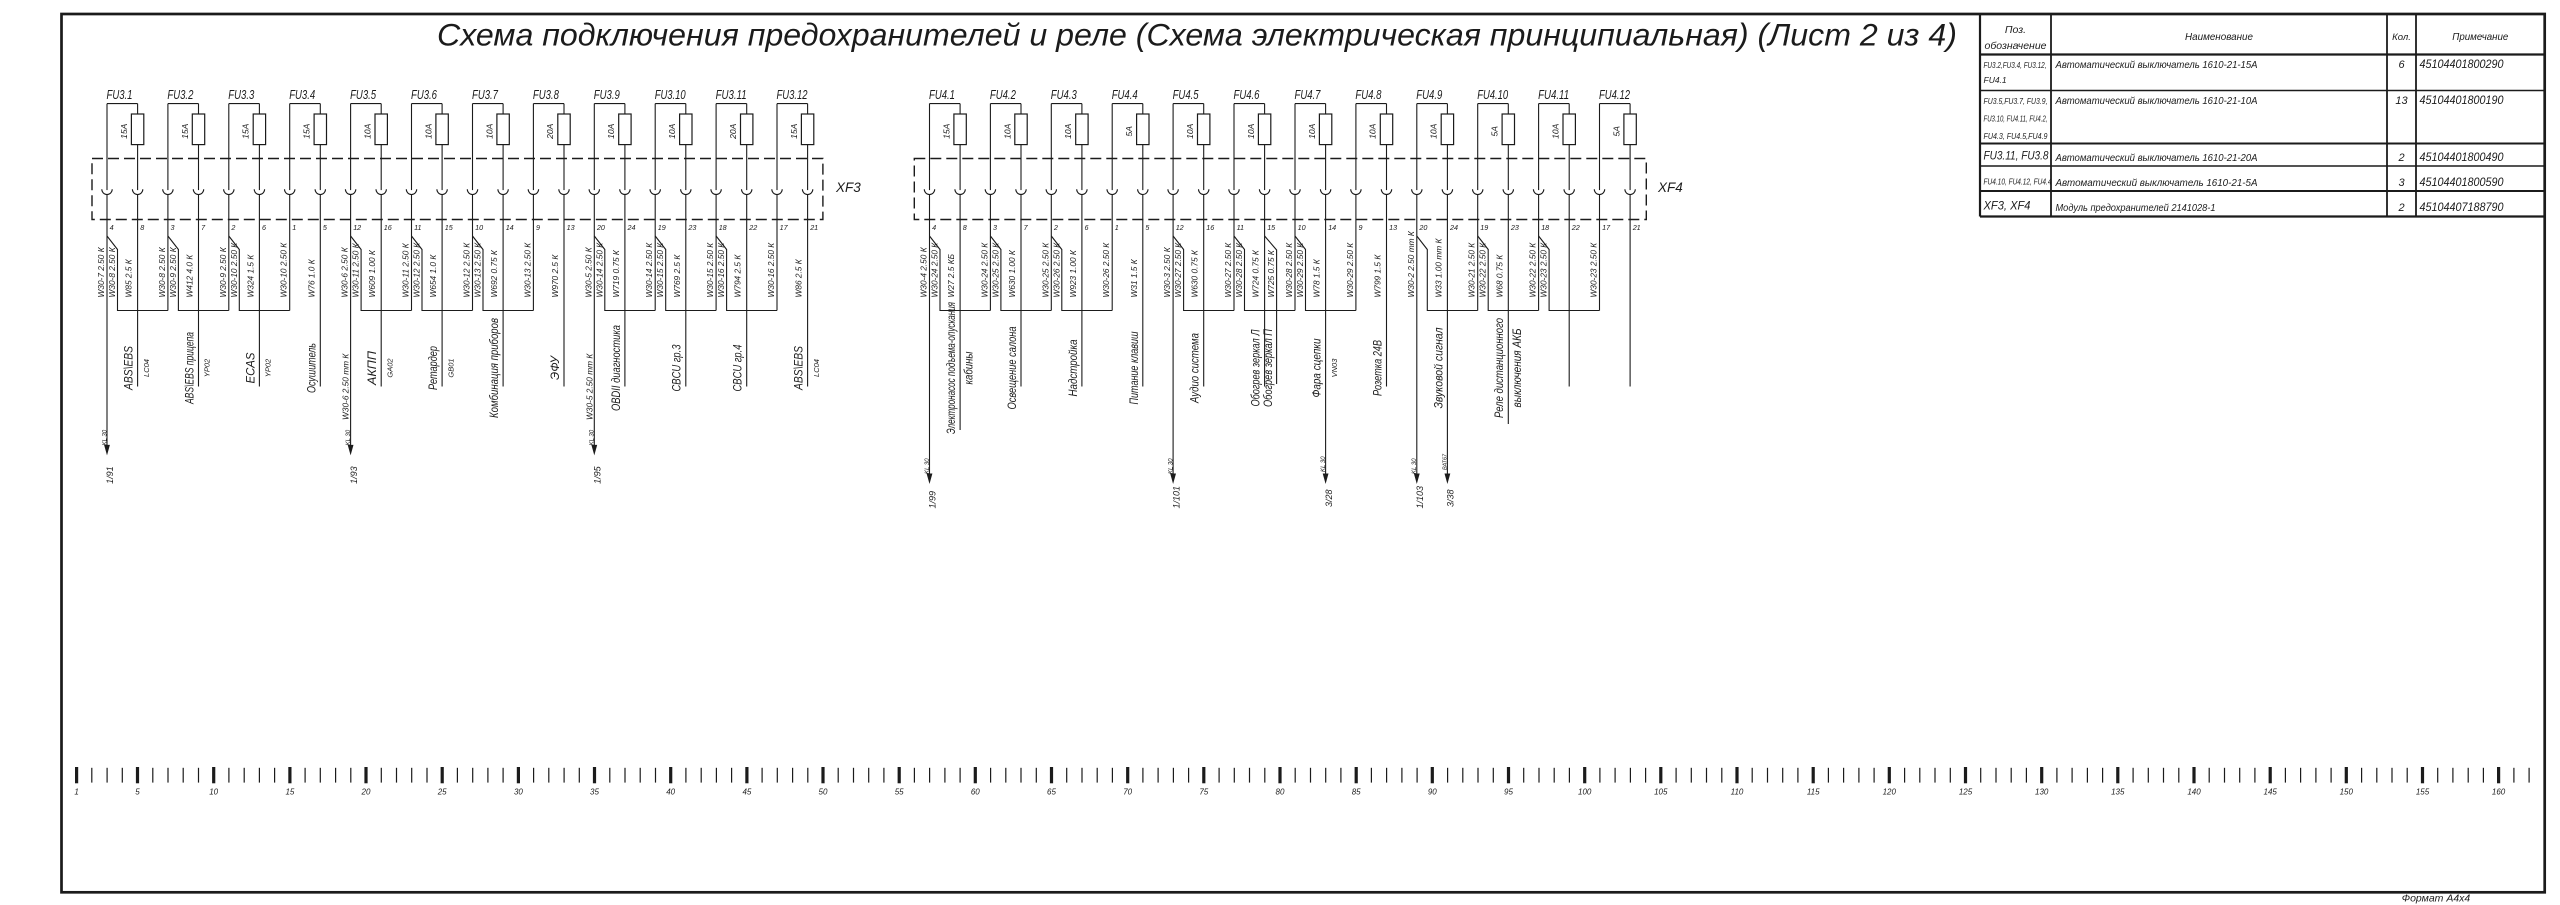  Describe the element at coordinates (1203, 792) in the screenshot. I see `svg-text: 75` at that location.